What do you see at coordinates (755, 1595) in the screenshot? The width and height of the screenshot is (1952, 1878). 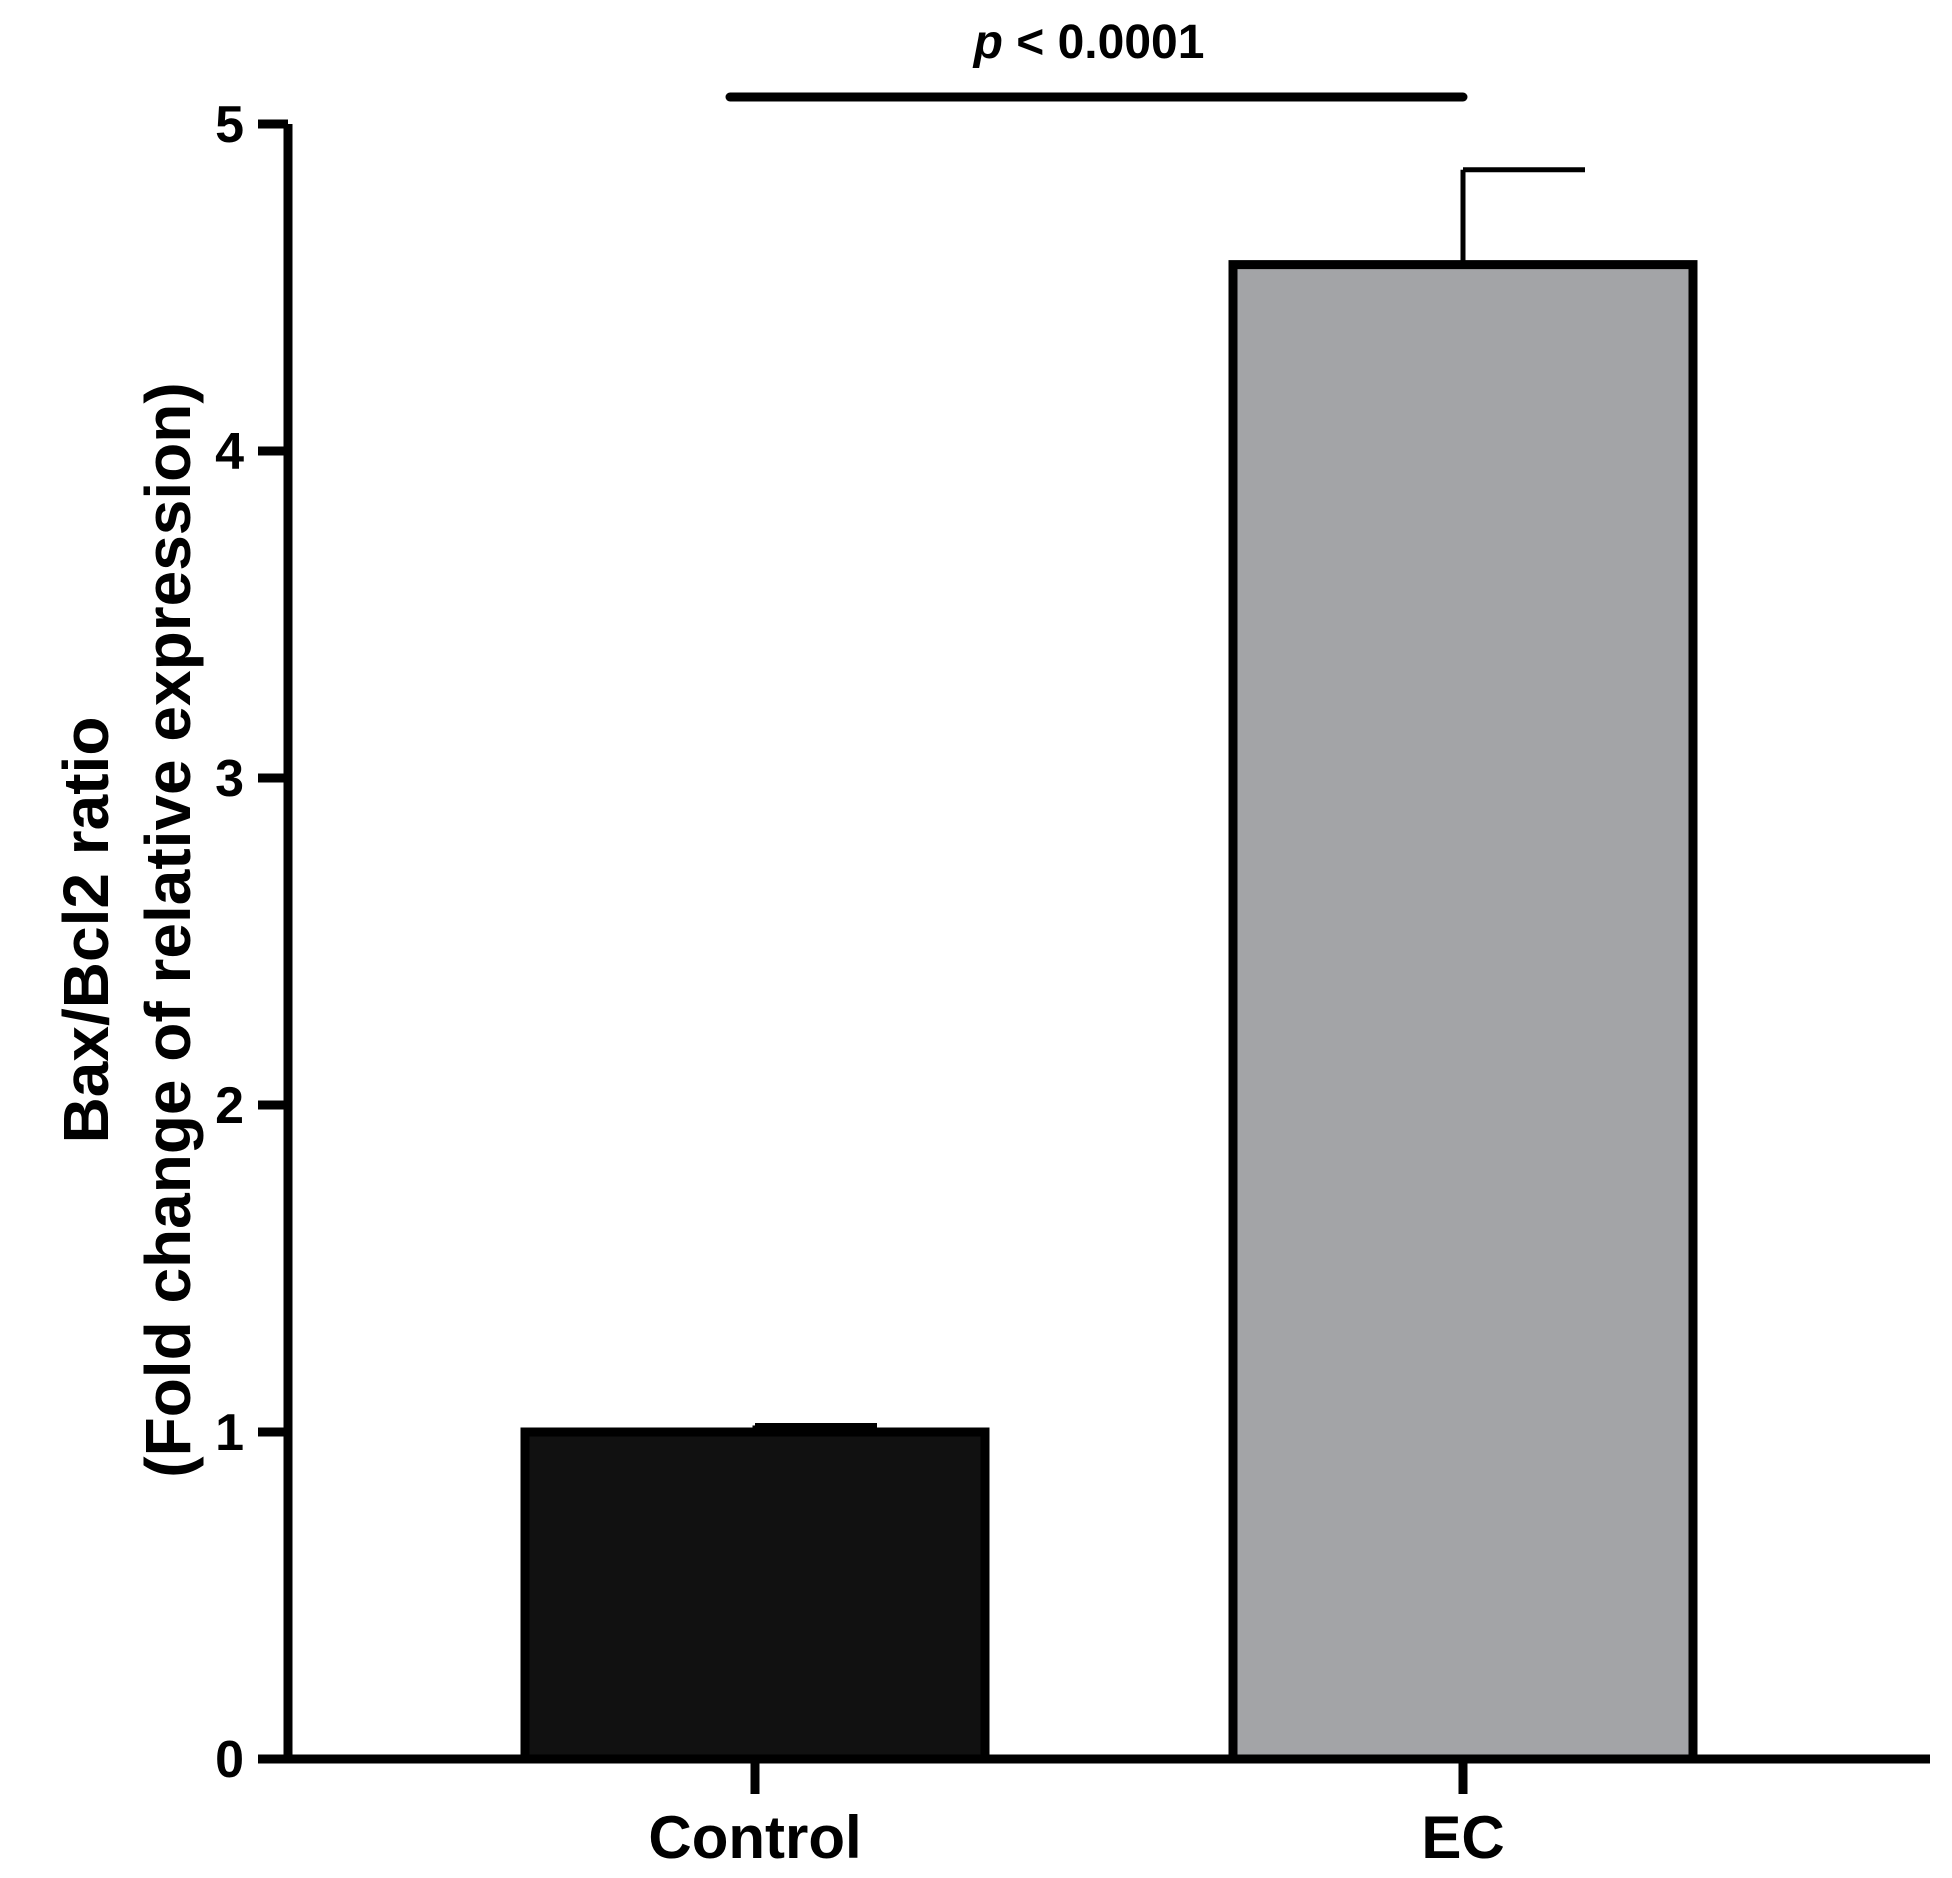 I see `bar-control` at bounding box center [755, 1595].